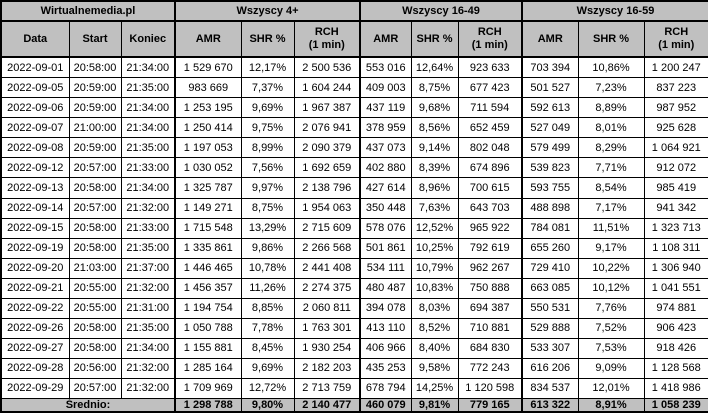 The image size is (708, 413). Describe the element at coordinates (327, 39) in the screenshot. I see `column-header-rch-4plus: RCH (1 min)` at that location.